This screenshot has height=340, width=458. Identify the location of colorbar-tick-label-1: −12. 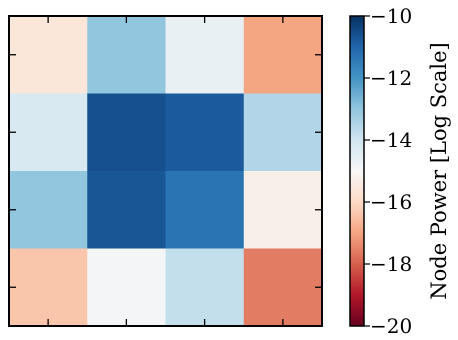
(391, 78).